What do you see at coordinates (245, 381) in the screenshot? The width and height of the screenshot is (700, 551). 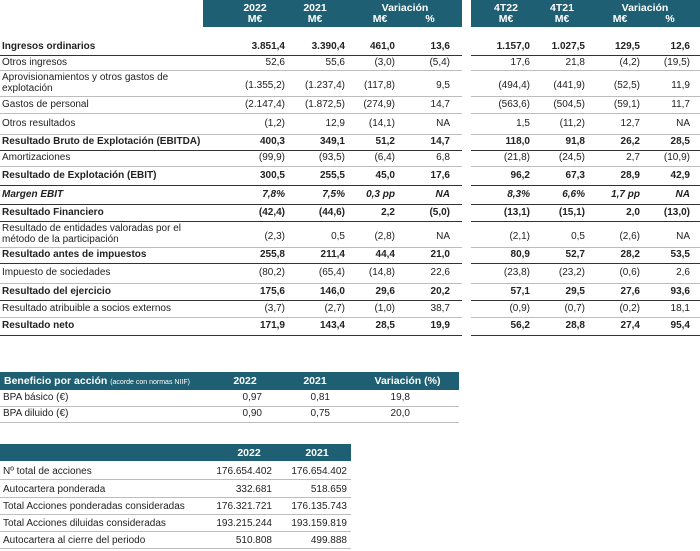 I see `bpa-header-2022: 2022` at bounding box center [245, 381].